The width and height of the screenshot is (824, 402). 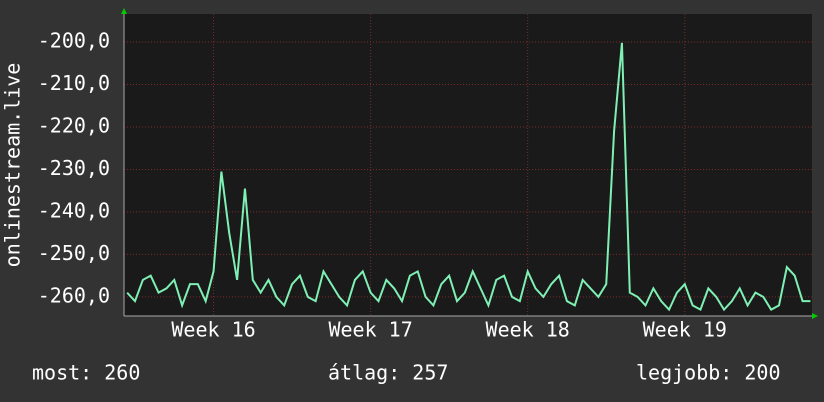 I want to click on y-tick-label: -230,0, so click(x=74, y=168).